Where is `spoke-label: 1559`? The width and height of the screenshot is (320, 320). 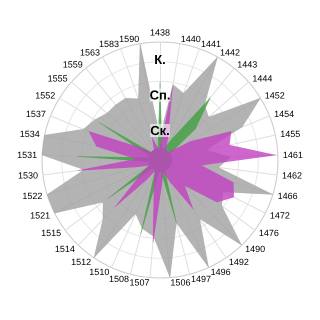 spoke-label: 1559 is located at coordinates (72, 64).